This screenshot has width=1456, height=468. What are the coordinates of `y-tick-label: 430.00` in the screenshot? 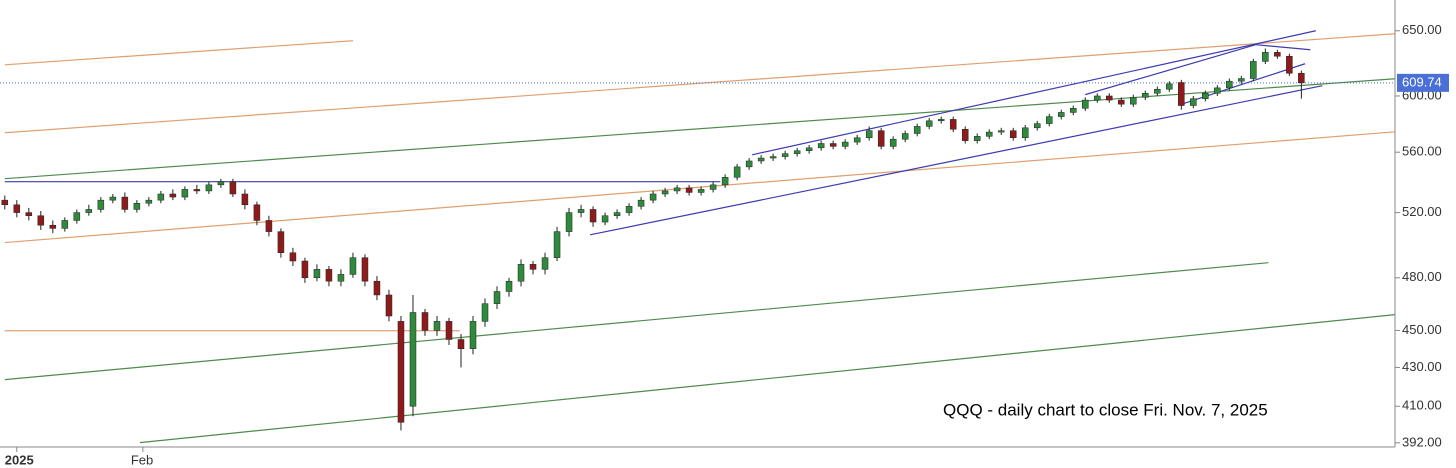 It's located at (1422, 366).